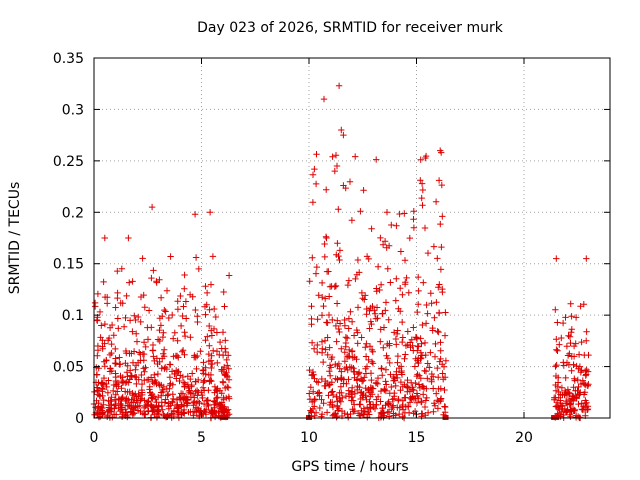  I want to click on y-tick-label: 0.05, so click(68, 368).